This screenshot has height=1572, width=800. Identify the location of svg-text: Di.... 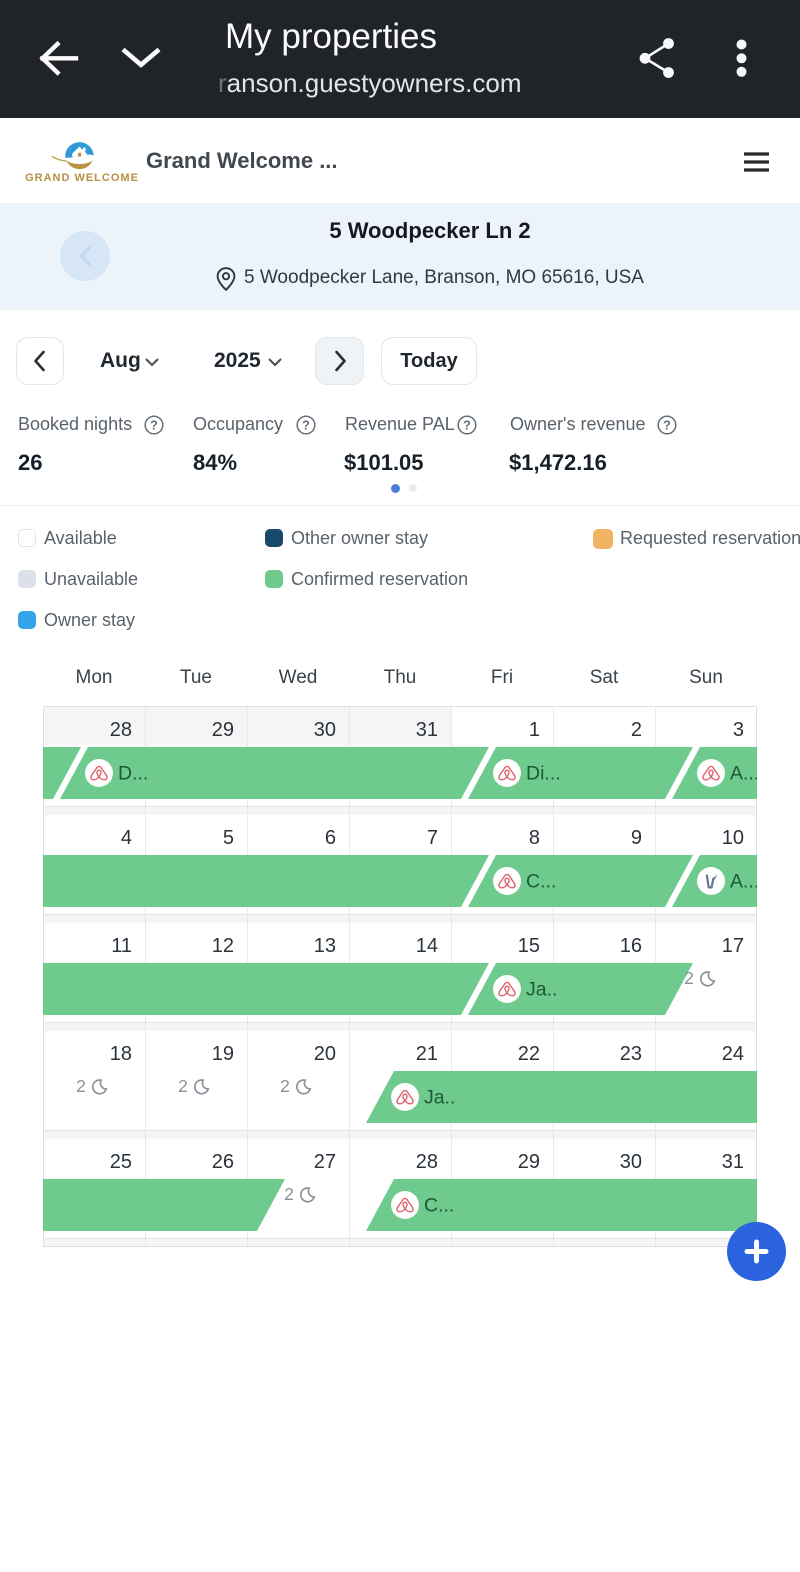
(543, 774).